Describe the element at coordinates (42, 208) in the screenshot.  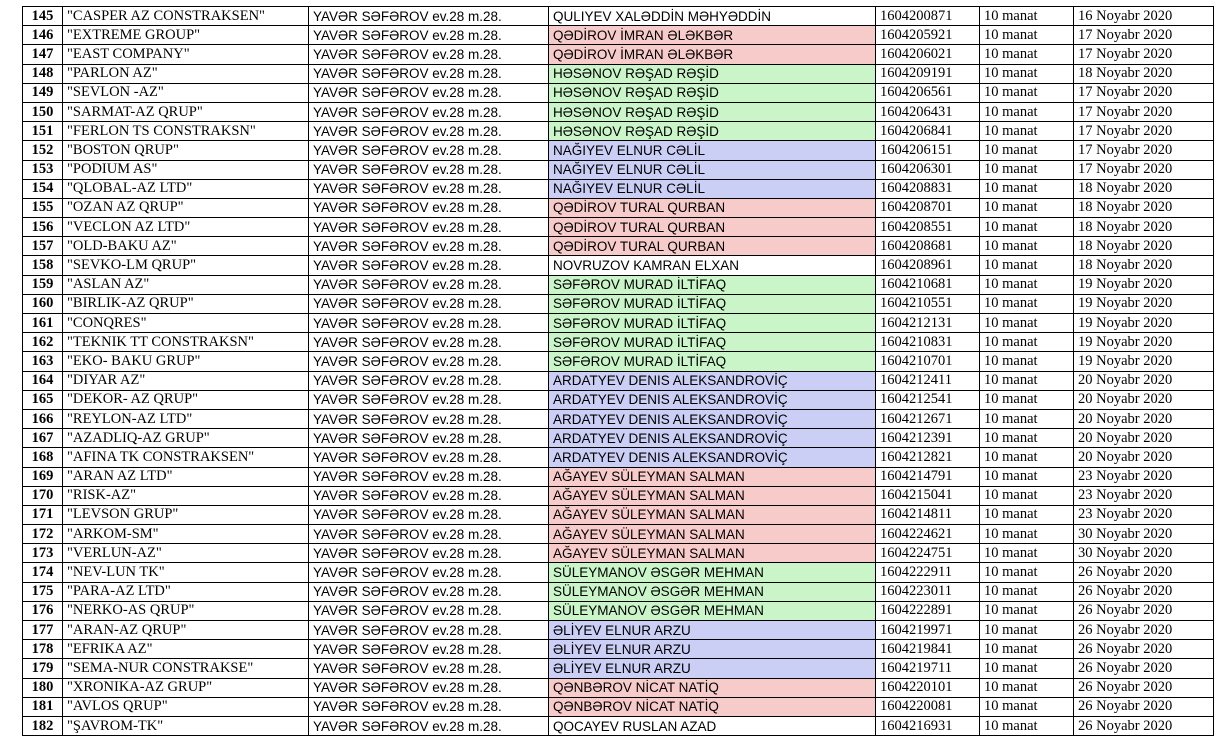
I see `row-number-cell: 155` at that location.